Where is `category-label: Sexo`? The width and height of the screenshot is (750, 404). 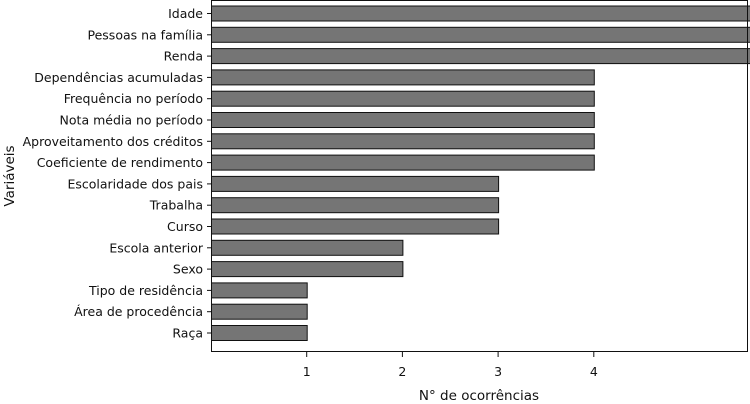 category-label: Sexo is located at coordinates (188, 269).